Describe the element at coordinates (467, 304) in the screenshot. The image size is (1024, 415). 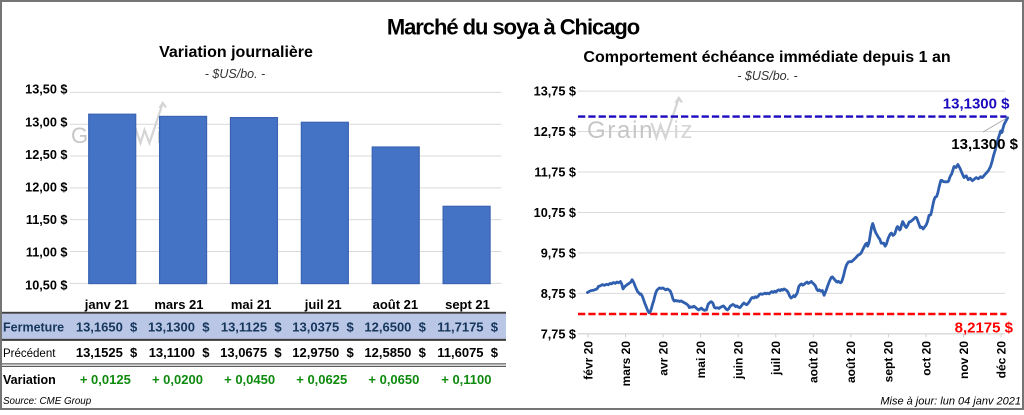
I see `svg-text: sept 21` at that location.